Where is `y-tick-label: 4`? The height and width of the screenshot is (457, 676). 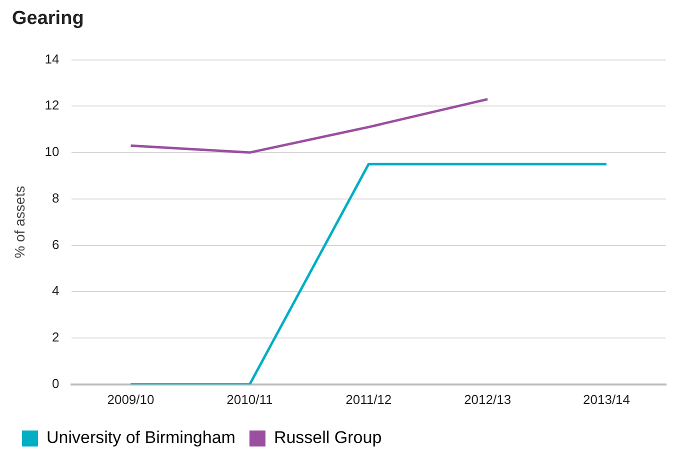 y-tick-label: 4 is located at coordinates (56, 290).